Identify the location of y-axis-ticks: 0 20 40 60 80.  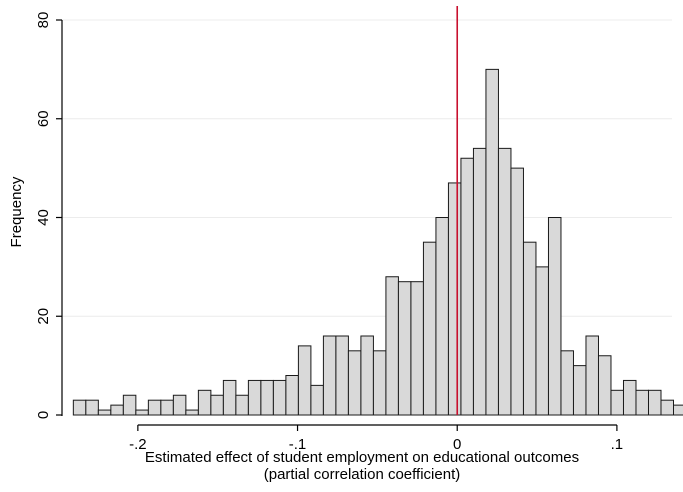
(48, 215).